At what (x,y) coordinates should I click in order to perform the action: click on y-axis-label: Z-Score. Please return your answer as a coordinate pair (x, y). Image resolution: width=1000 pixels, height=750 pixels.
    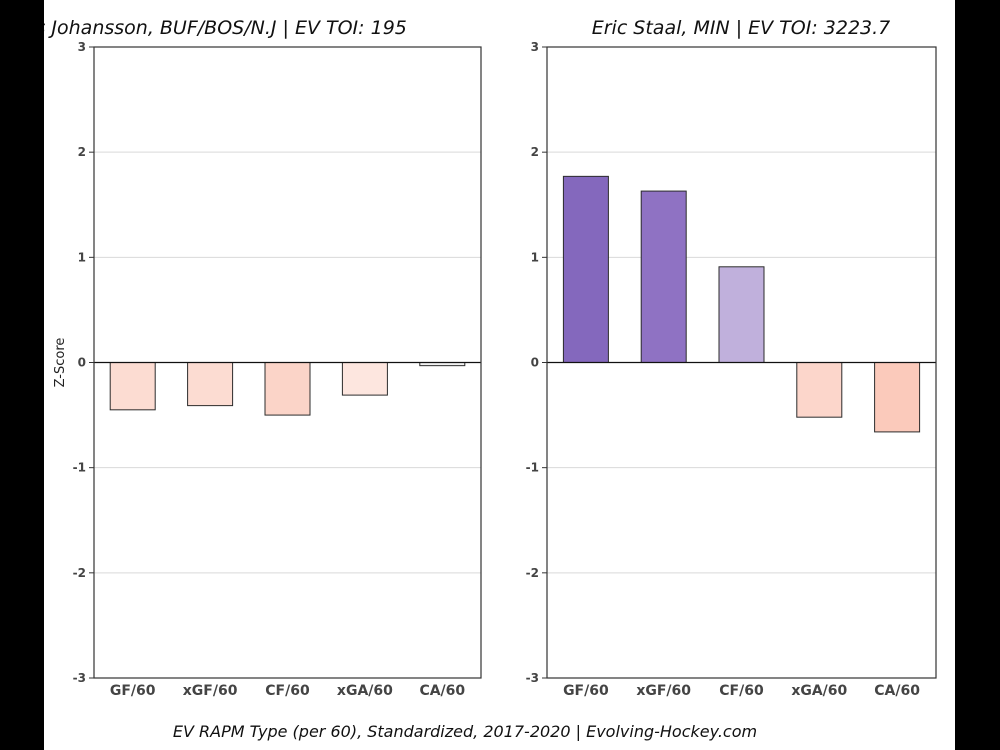
    Looking at the image, I should click on (60, 363).